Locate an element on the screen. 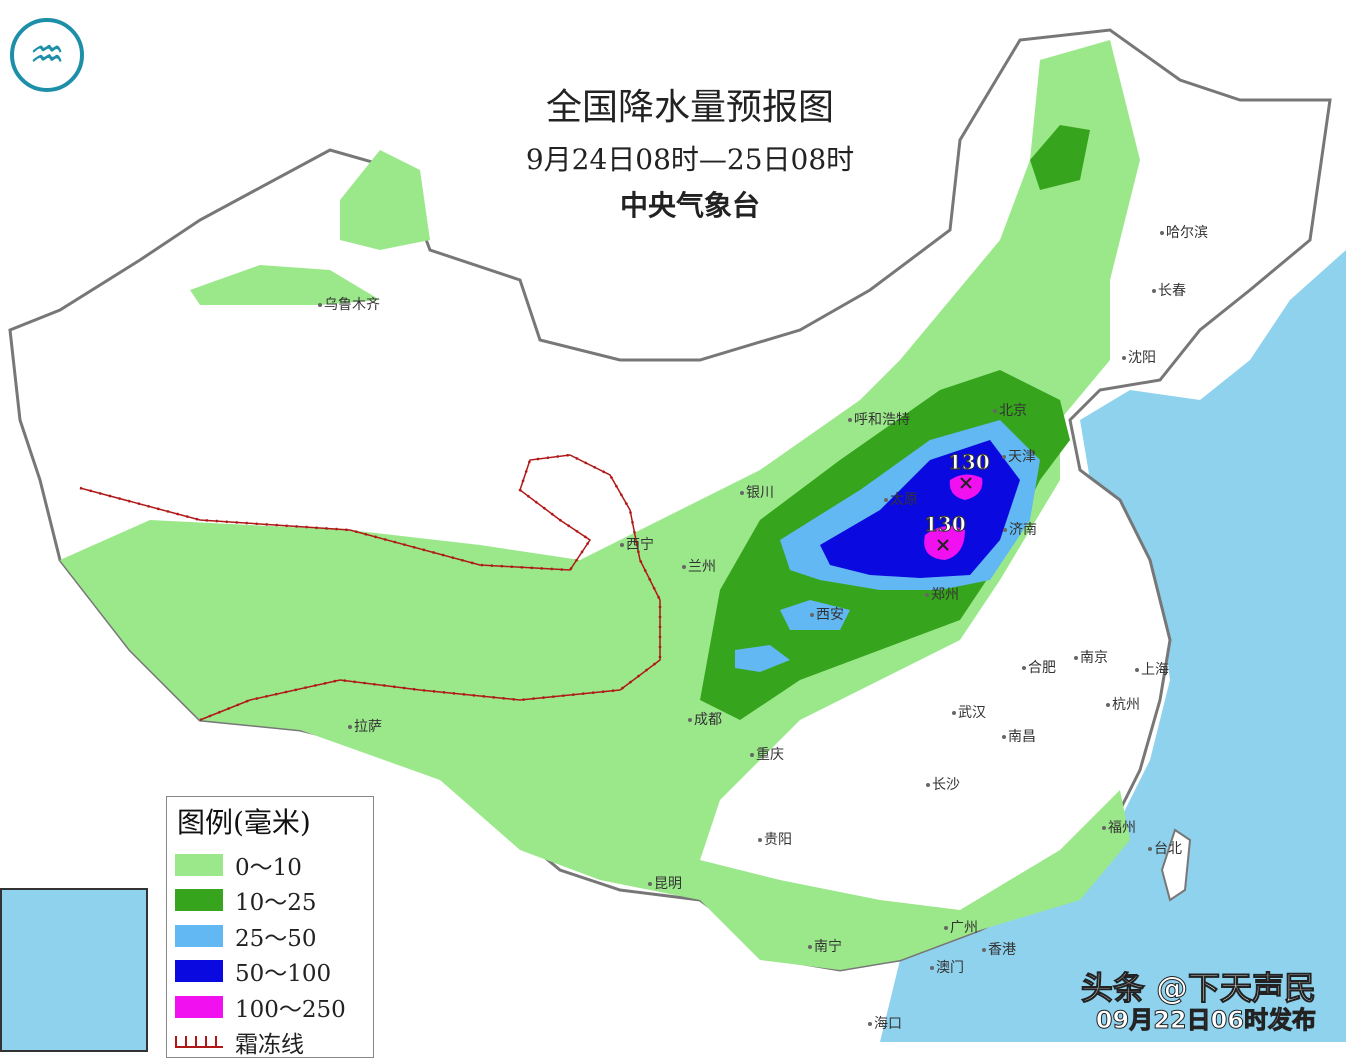 This screenshot has width=1346, height=1060. city-label: 天津 is located at coordinates (1019, 457).